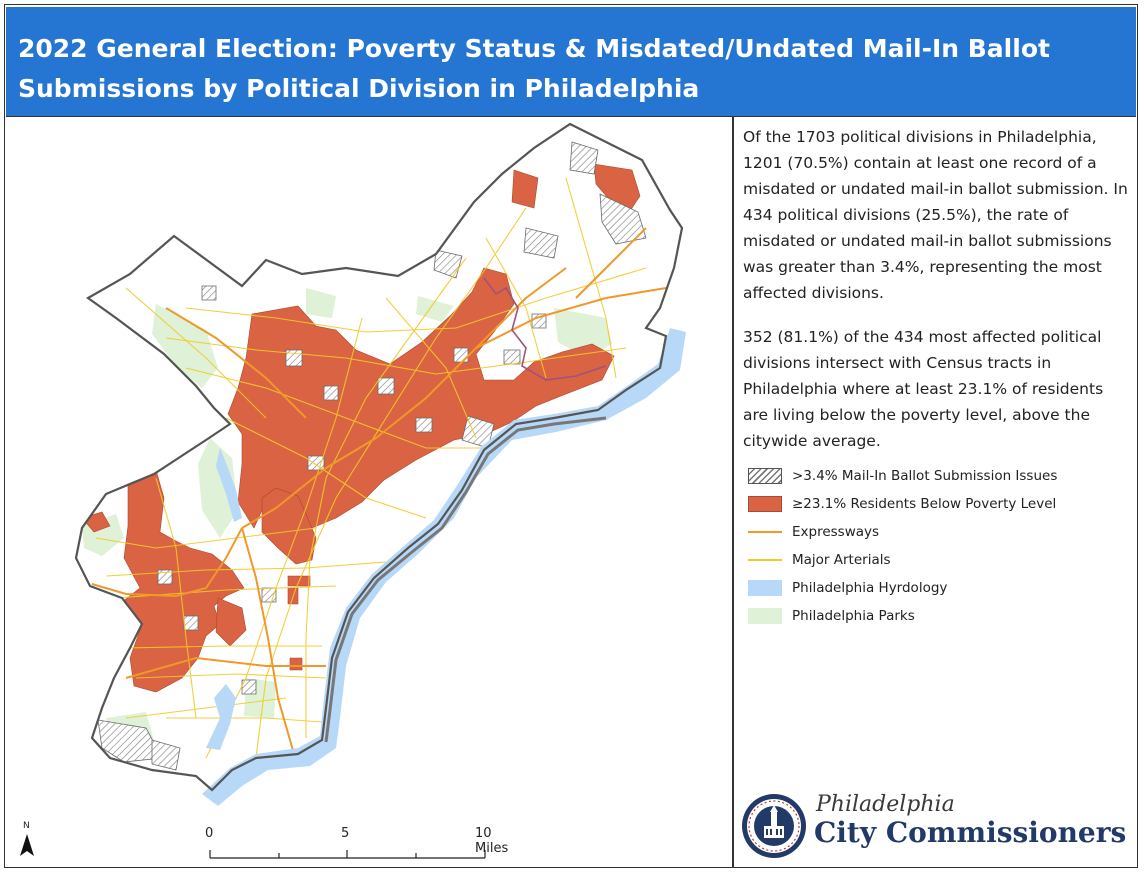 The width and height of the screenshot is (1144, 874). I want to click on legend-label: Philadelphia Parks, so click(853, 616).